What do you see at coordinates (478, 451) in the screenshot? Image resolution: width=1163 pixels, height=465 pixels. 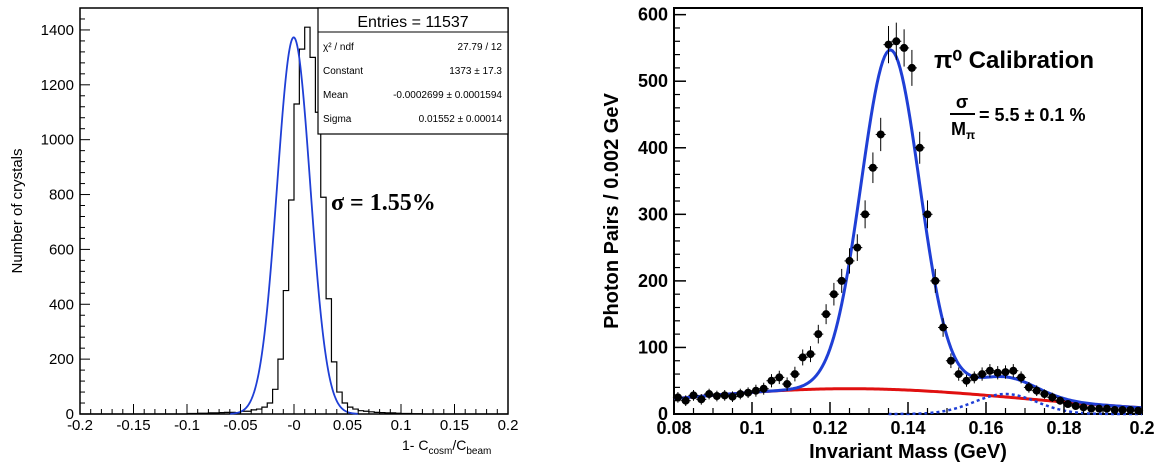 I see `left-xlabel-sub2: beam` at bounding box center [478, 451].